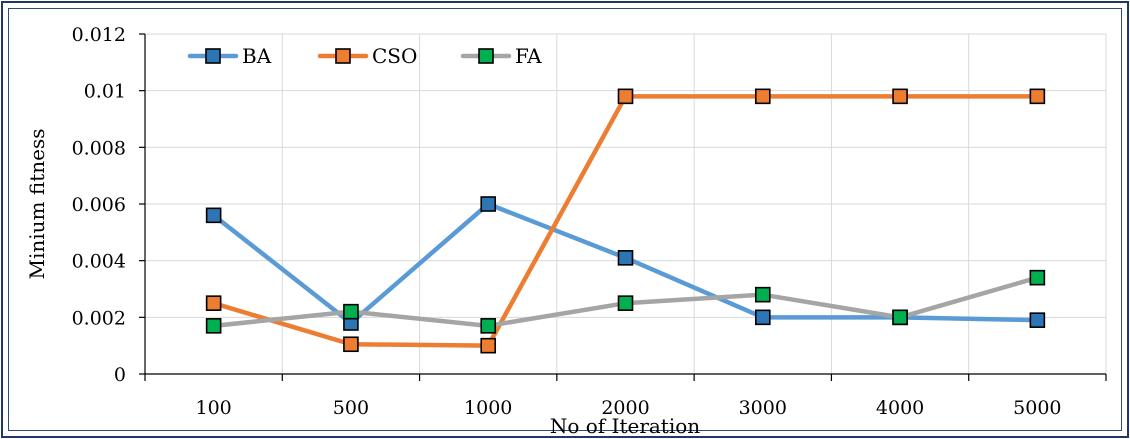 The width and height of the screenshot is (1130, 439). What do you see at coordinates (257, 56) in the screenshot?
I see `legend-label: BA` at bounding box center [257, 56].